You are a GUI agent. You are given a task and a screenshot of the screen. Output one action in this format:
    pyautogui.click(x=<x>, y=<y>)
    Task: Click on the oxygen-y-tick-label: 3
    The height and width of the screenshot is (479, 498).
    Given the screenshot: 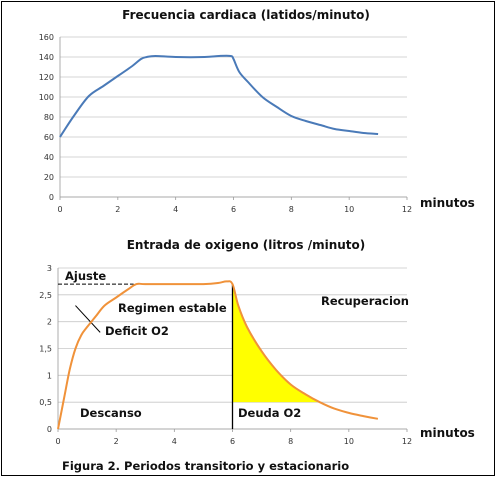 What is the action you would take?
    pyautogui.click(x=49, y=268)
    